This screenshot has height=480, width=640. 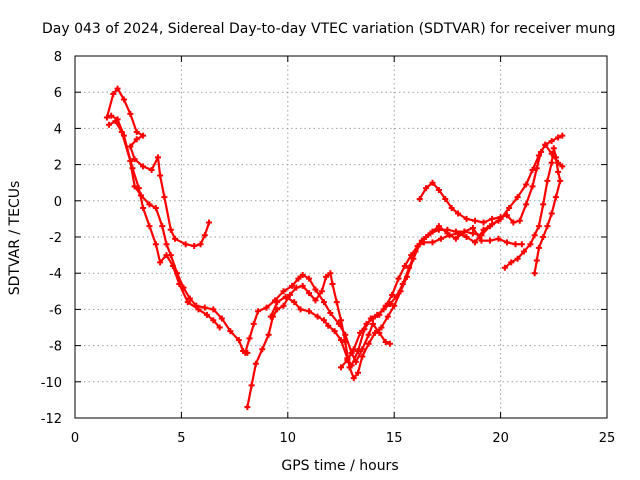 What do you see at coordinates (58, 202) in the screenshot?
I see `y-tick-label: 0` at bounding box center [58, 202].